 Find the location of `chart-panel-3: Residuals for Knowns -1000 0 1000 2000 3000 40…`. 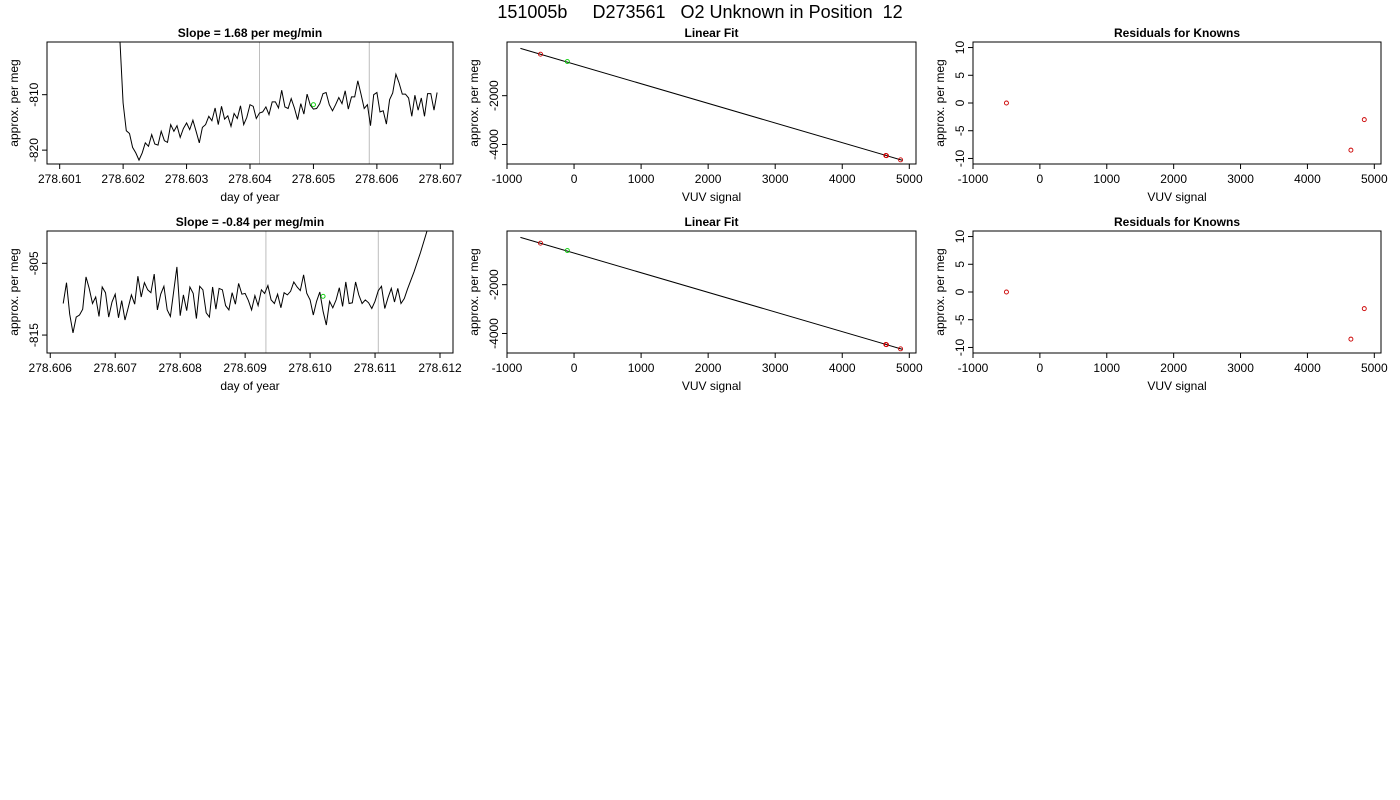

chart-panel-3: Residuals for Knowns -1000 0 1000 2000 3000 40… is located at coordinates (1160, 115).